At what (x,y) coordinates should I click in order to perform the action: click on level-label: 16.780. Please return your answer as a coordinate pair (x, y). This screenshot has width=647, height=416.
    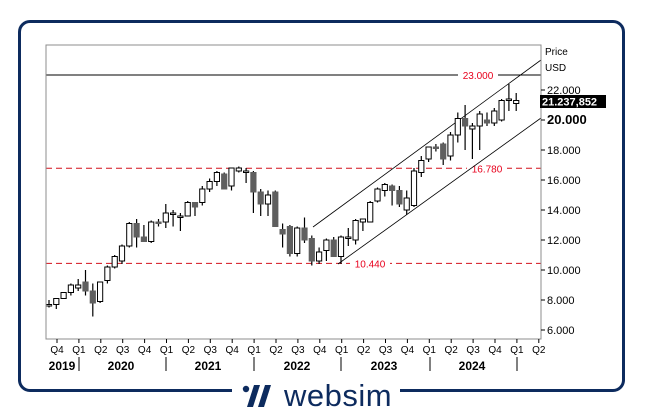
    Looking at the image, I should click on (487, 169).